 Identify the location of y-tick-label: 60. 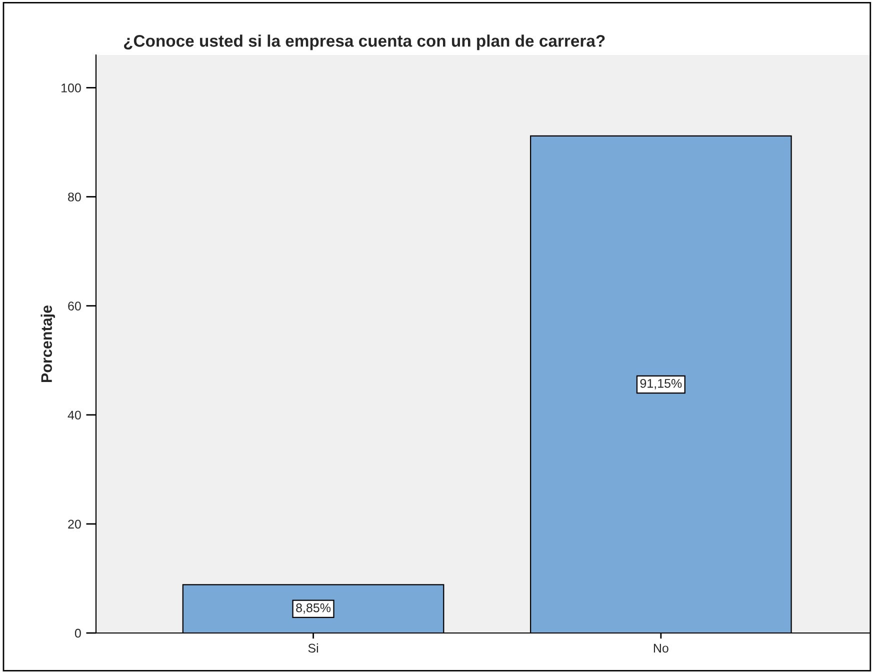
(74, 306).